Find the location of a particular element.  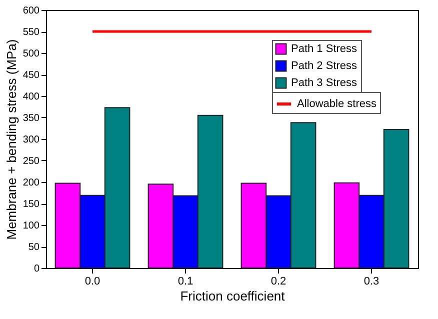

x-axis-title: Friction coefficient is located at coordinates (233, 296).